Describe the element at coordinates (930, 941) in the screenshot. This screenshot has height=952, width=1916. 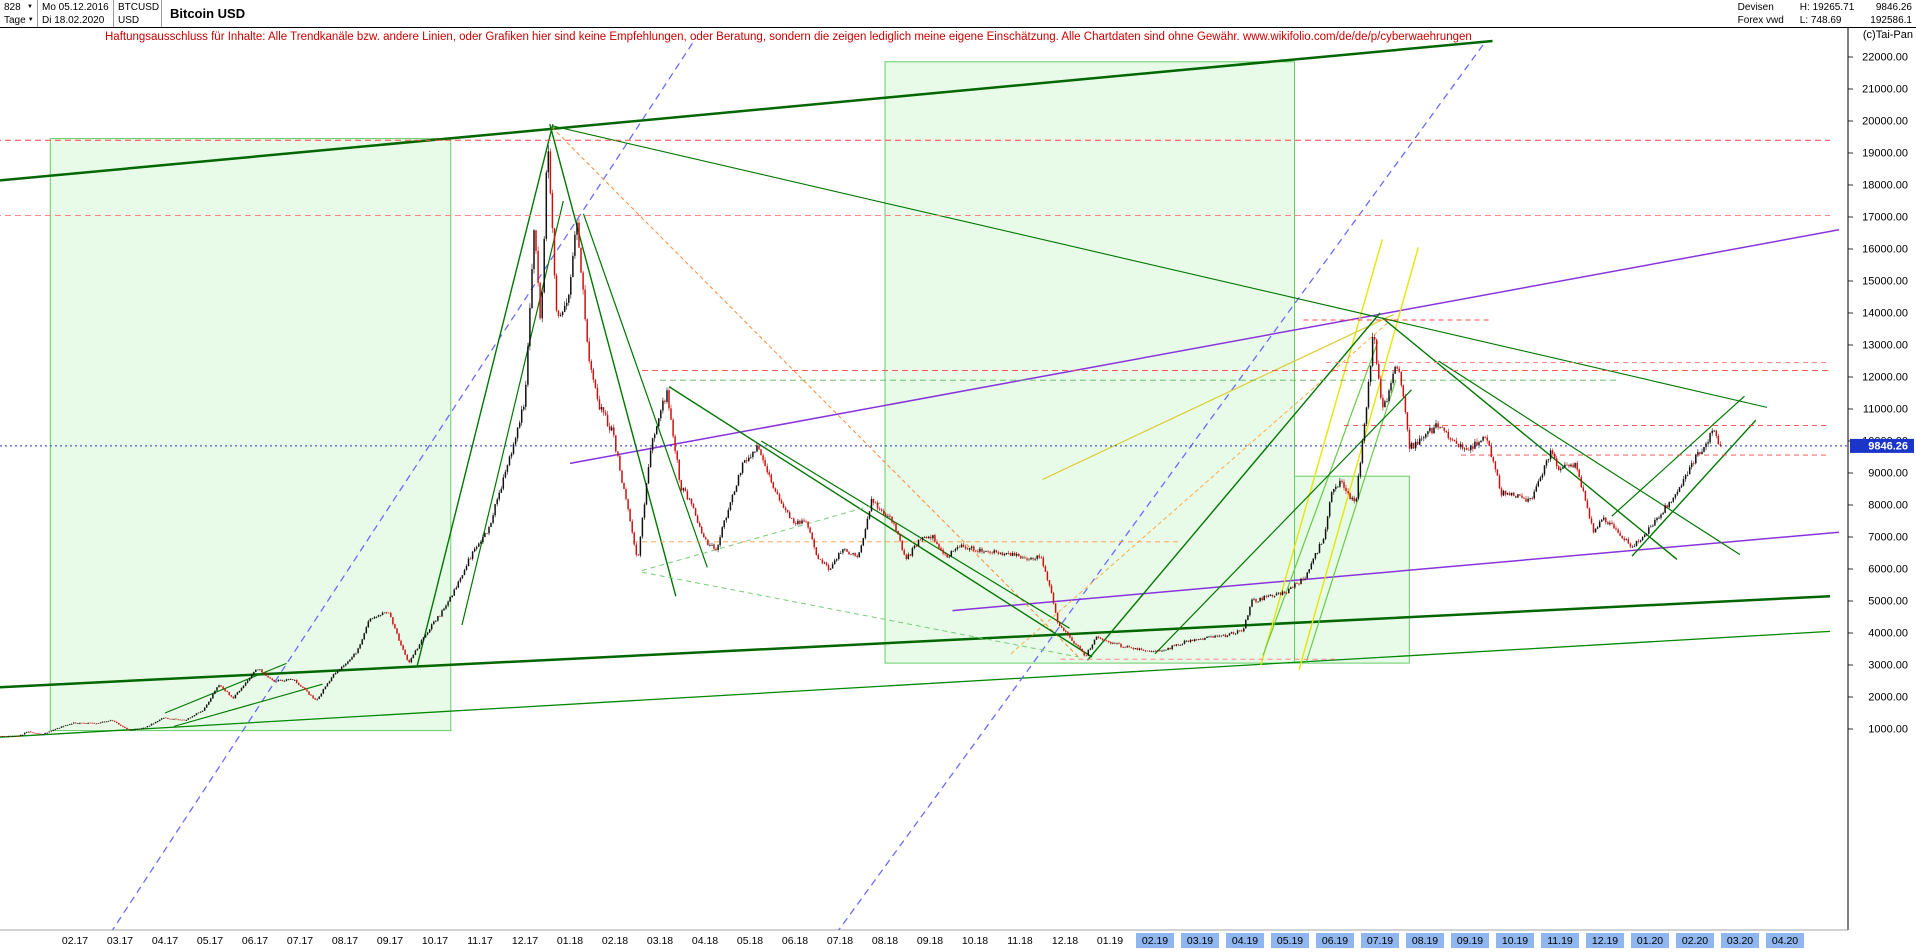
I see `x-axis-label: 09.18` at that location.